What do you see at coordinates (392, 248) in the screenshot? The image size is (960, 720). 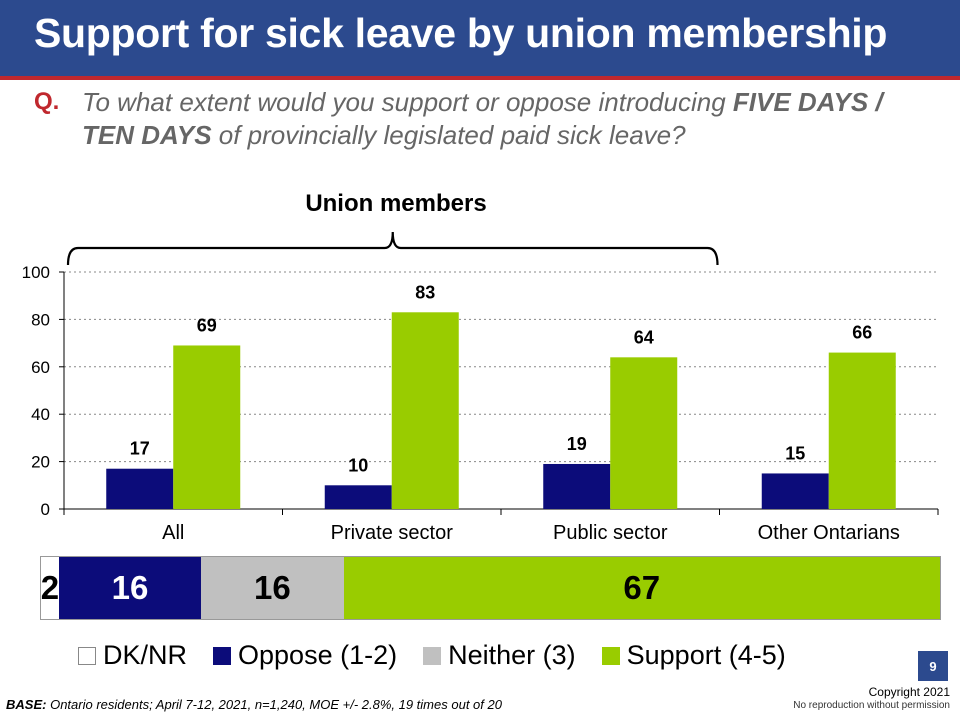 I see `union-members-bracket` at bounding box center [392, 248].